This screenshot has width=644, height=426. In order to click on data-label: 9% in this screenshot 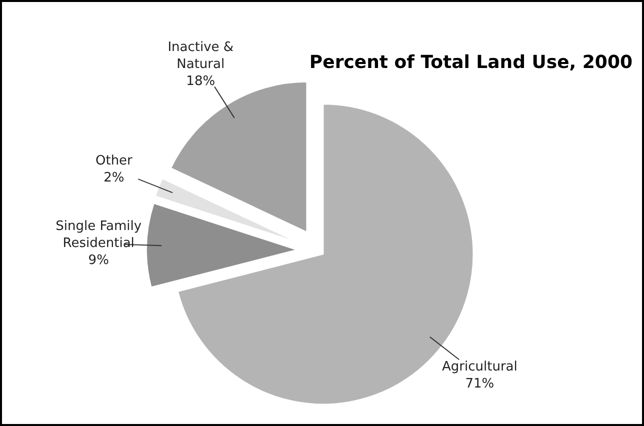, I will do `click(98, 260)`.